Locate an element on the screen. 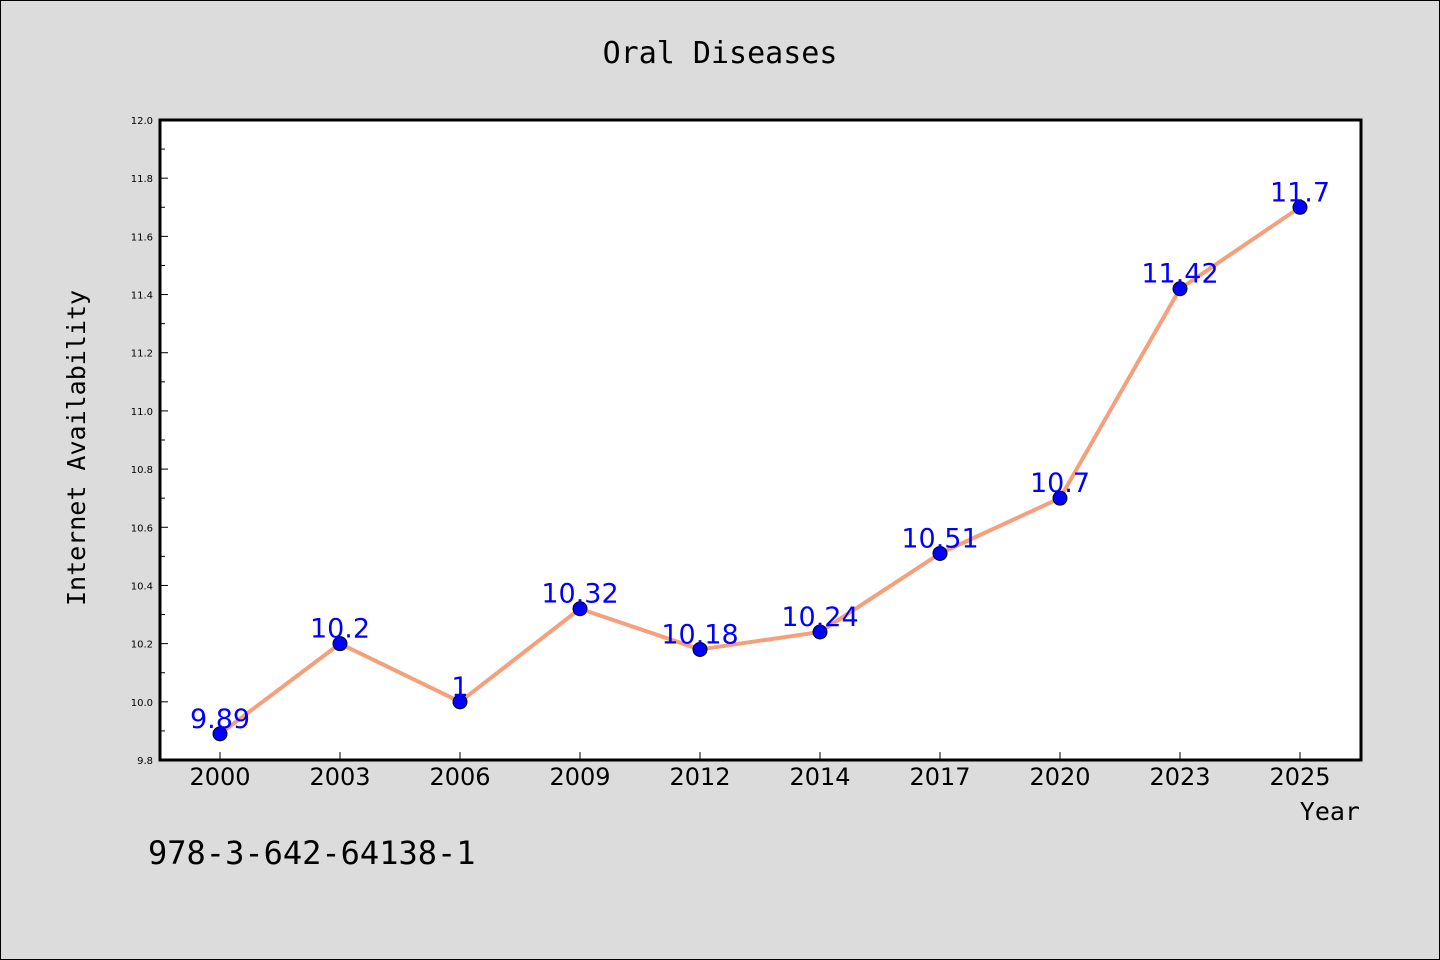  y-axis-label: Internet Availability is located at coordinates (76, 448).